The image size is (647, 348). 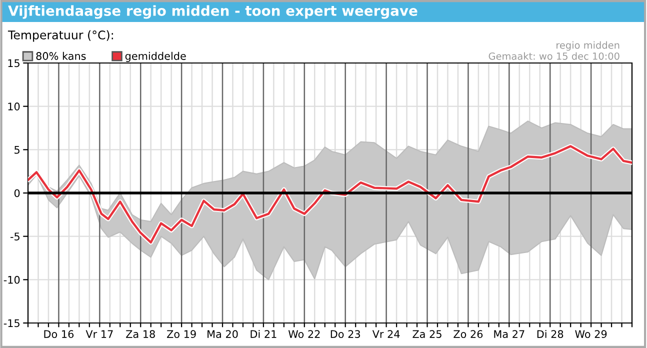 I want to click on y-tick-label: -10, so click(x=12, y=280).